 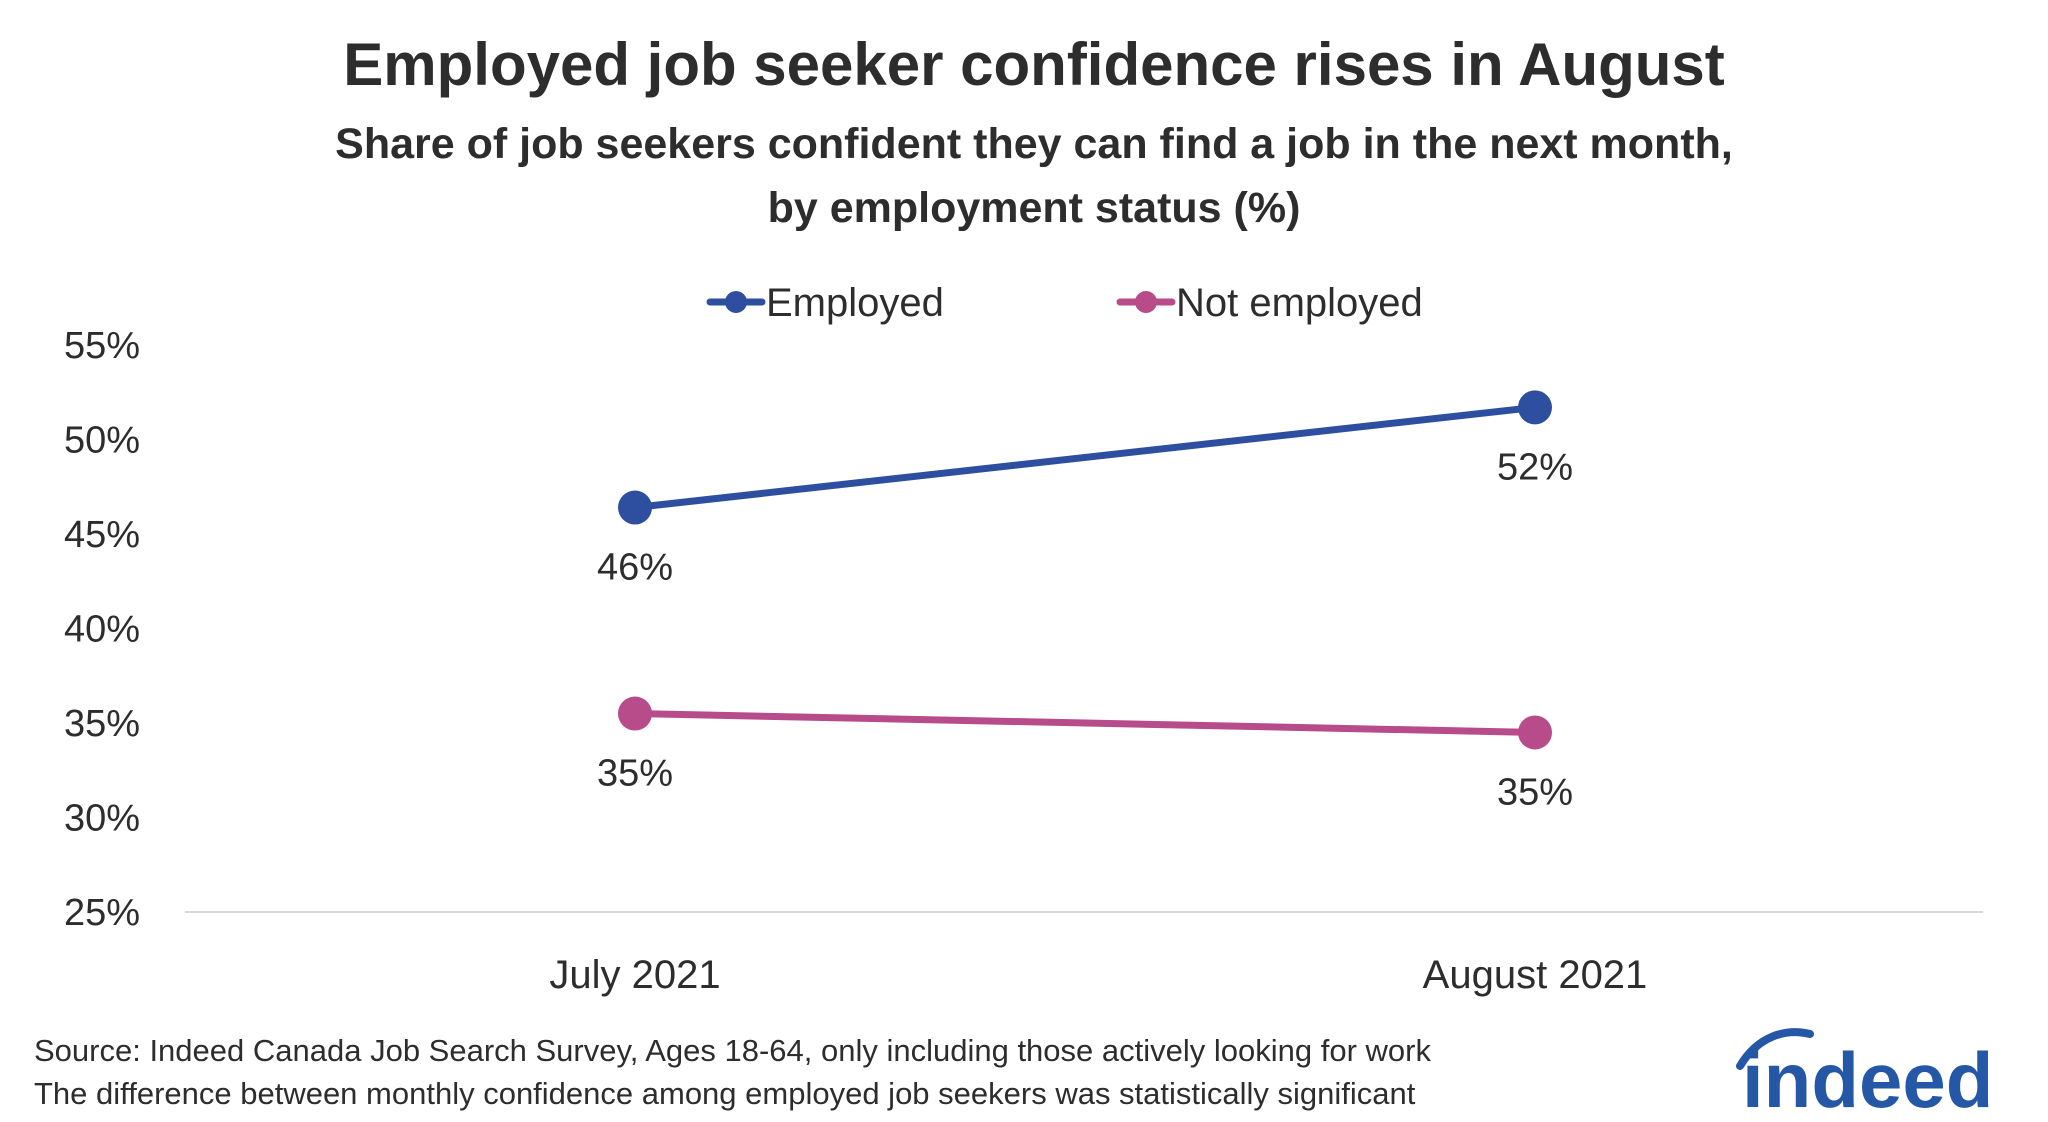 What do you see at coordinates (1535, 467) in the screenshot?
I see `data-label: 52%` at bounding box center [1535, 467].